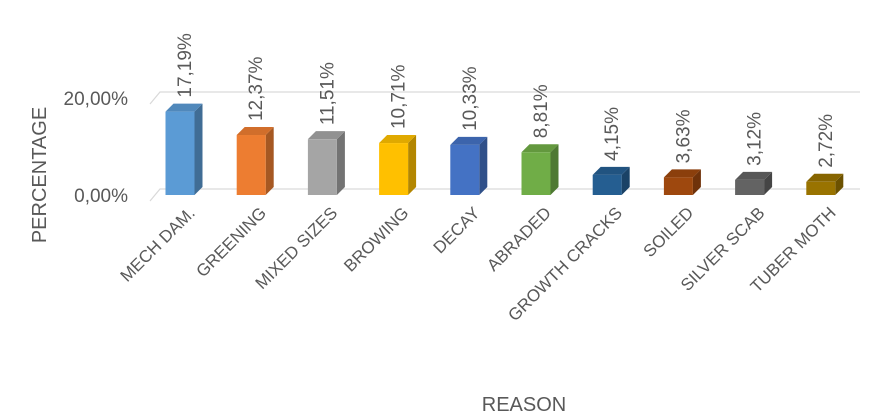 This screenshot has width=886, height=419. I want to click on data-label: 3,63%, so click(683, 136).